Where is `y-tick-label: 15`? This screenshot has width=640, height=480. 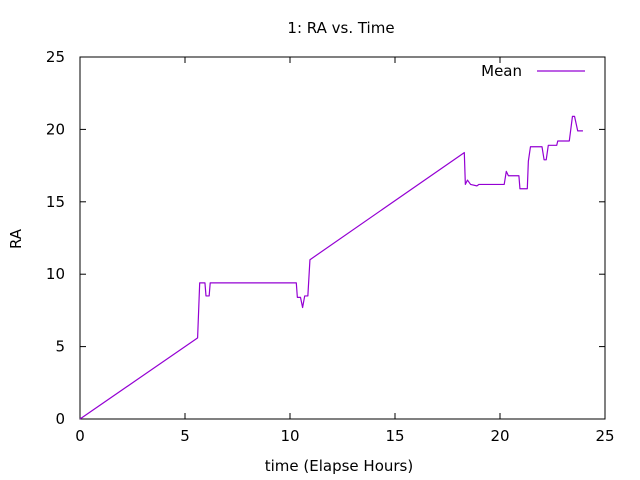 y-tick-label: 15 is located at coordinates (55, 202).